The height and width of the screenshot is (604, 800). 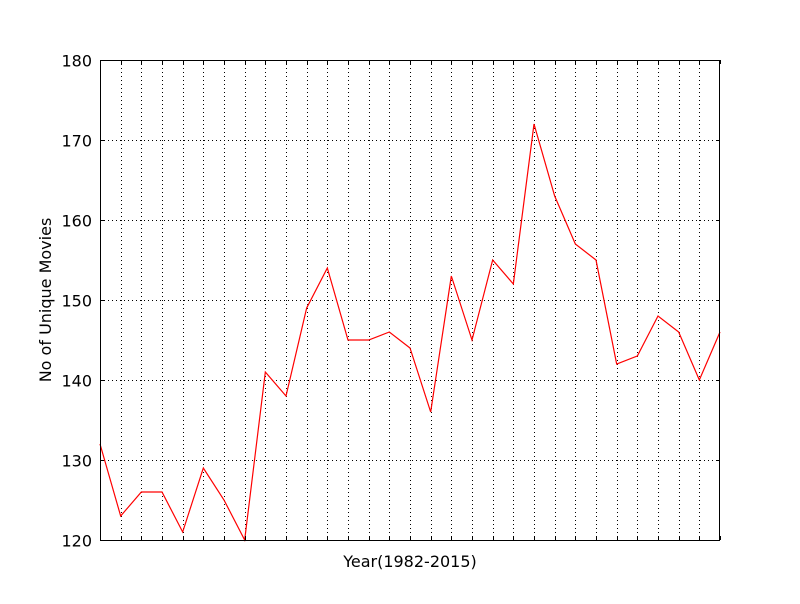 What do you see at coordinates (45, 300) in the screenshot?
I see `y-axis-label: No of Unique Movies` at bounding box center [45, 300].